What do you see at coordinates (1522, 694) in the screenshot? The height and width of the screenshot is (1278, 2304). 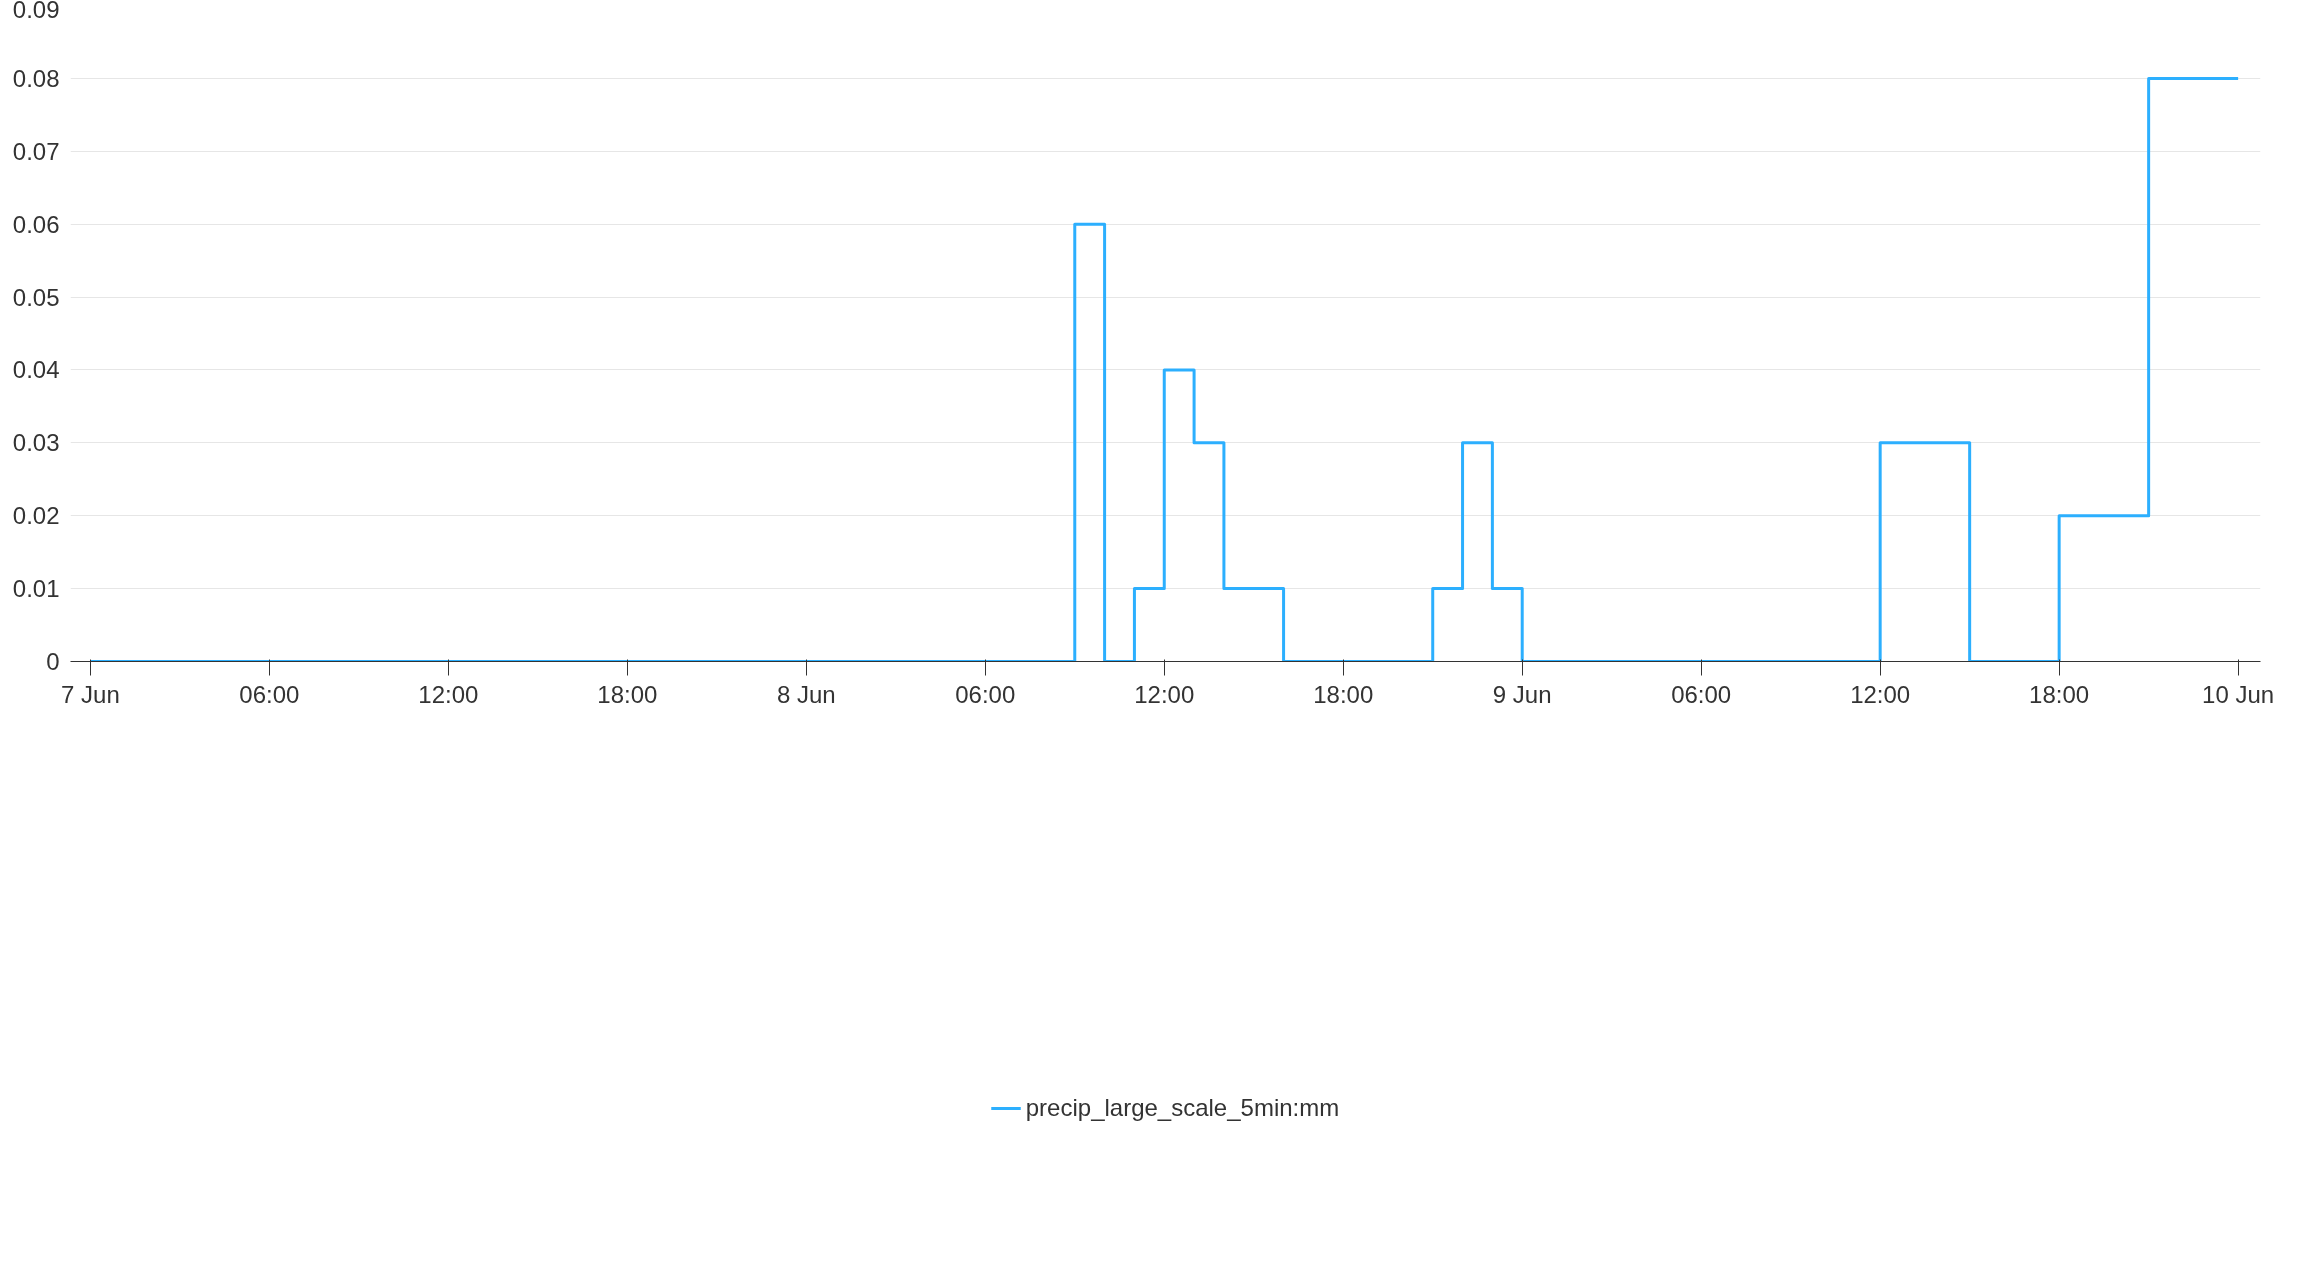 I see `x-tick-label: 9 Jun` at bounding box center [1522, 694].